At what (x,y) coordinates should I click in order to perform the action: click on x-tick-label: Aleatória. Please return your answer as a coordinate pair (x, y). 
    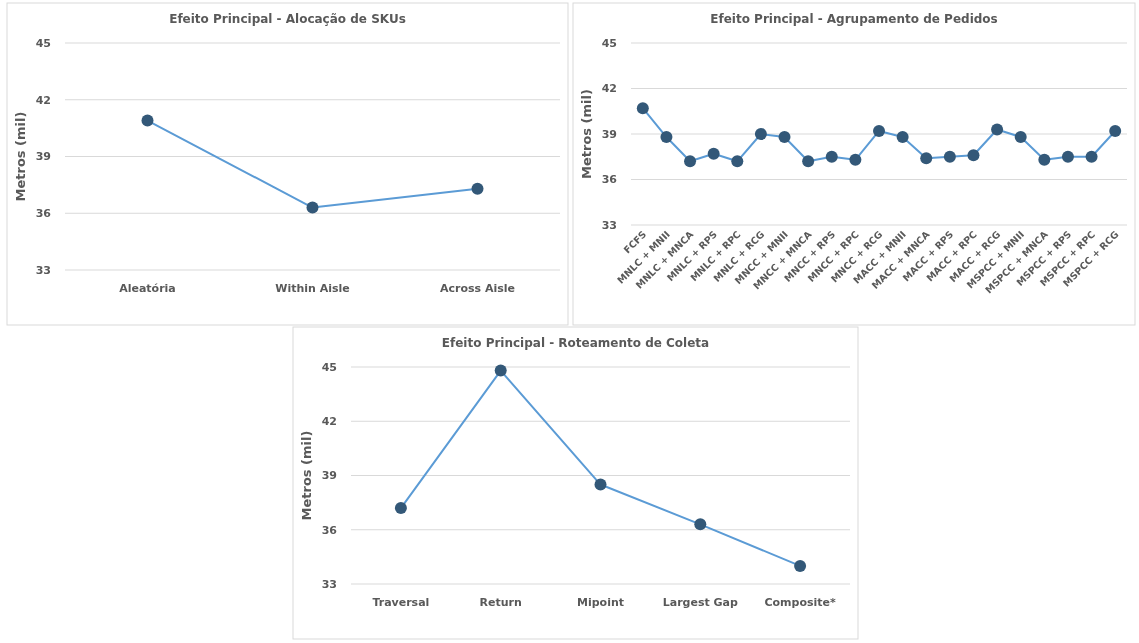
    Looking at the image, I should click on (147, 288).